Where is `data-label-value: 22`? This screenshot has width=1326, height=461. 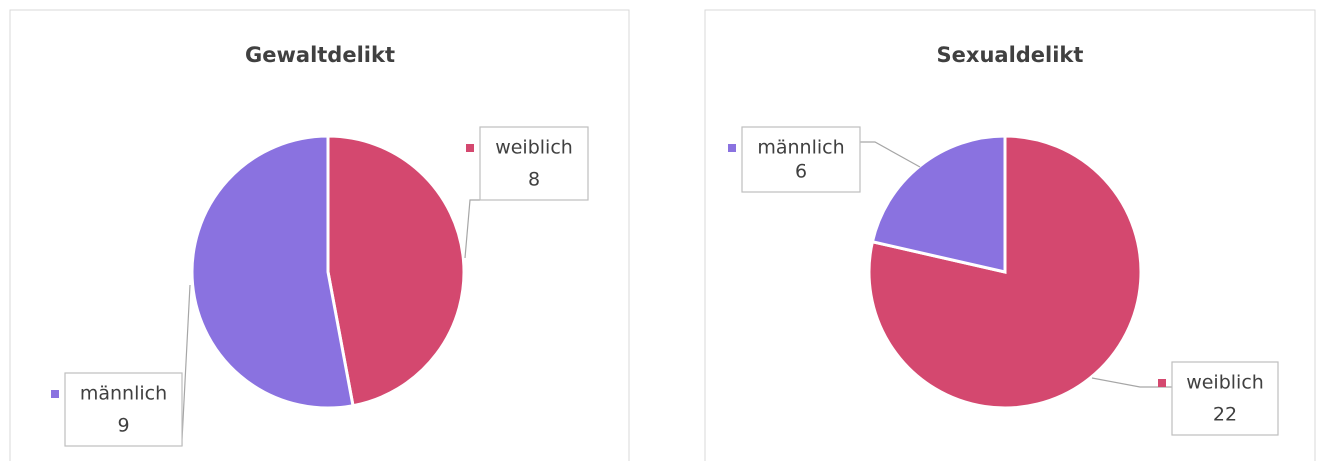
data-label-value: 22 is located at coordinates (1225, 415).